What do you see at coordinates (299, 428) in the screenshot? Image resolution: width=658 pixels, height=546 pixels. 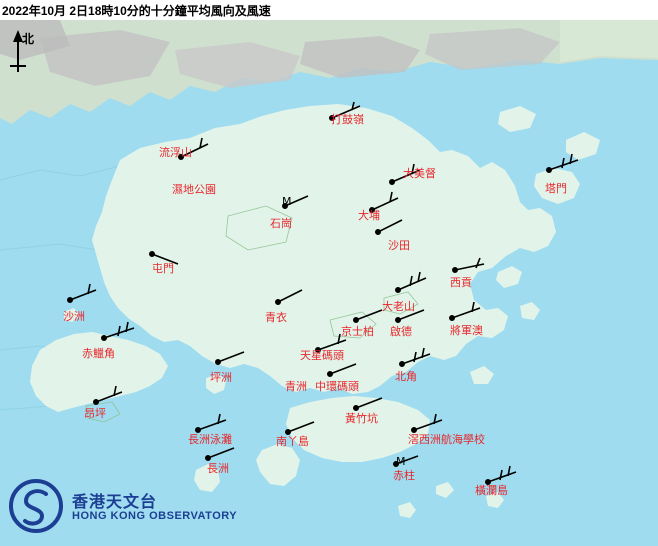 I see `wind-barb-lamma` at bounding box center [299, 428].